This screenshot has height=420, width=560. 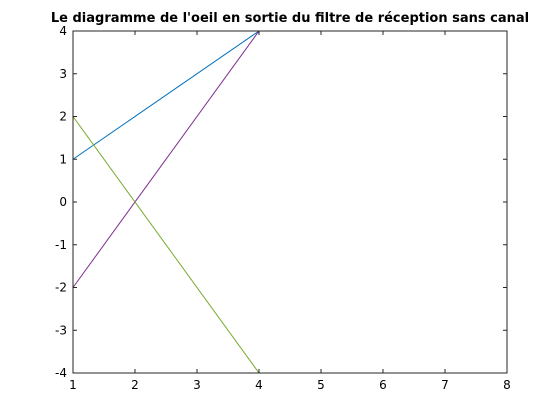 I want to click on y-tick-label: 3, so click(x=63, y=74).